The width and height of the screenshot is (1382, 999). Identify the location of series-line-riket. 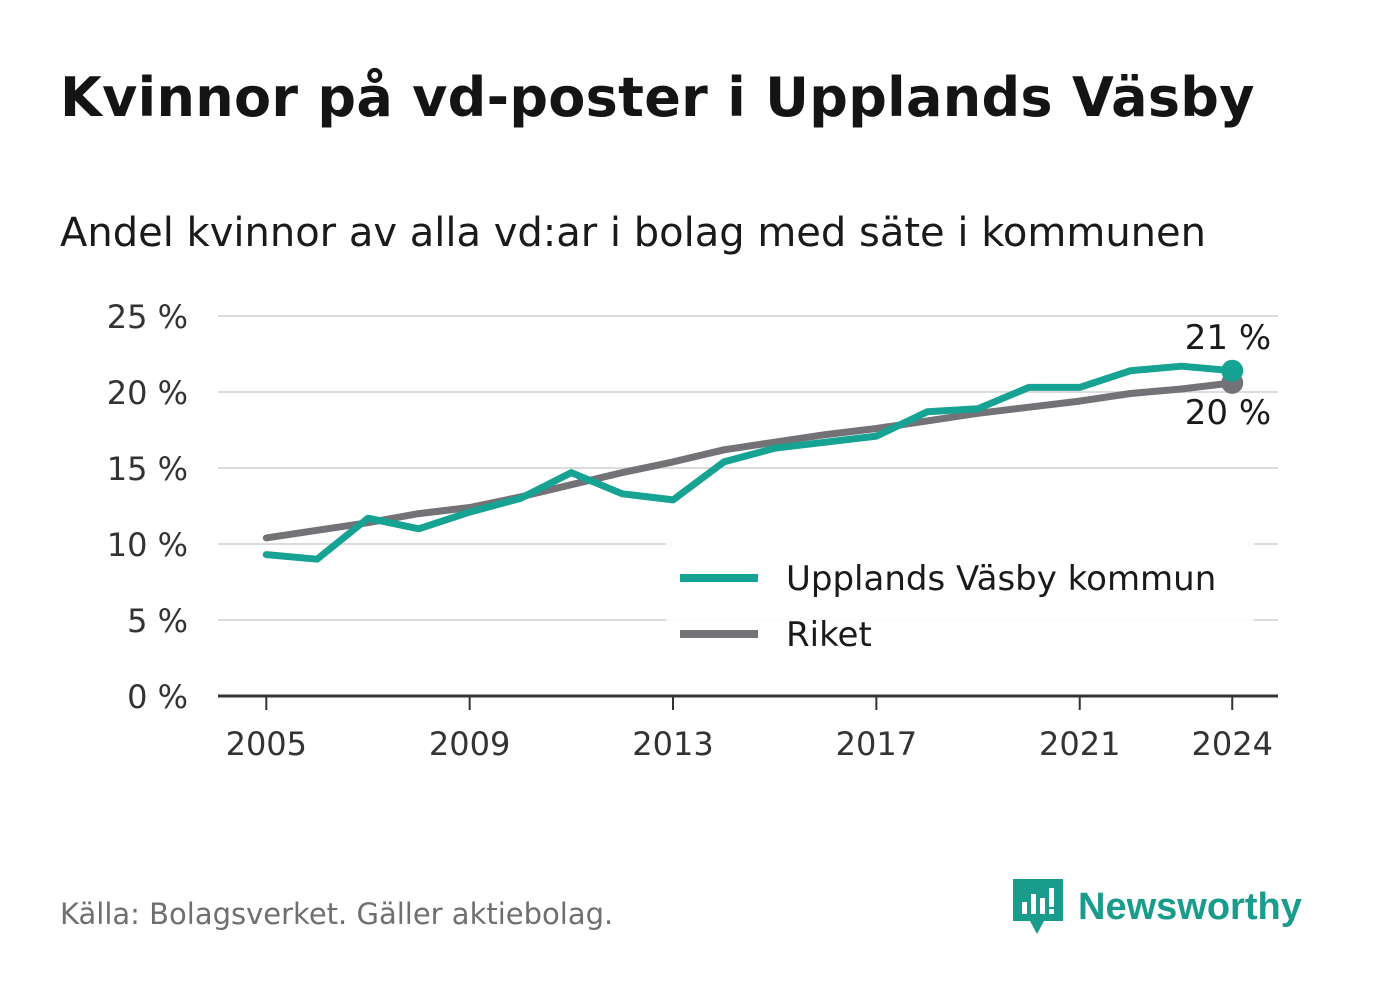
(749, 460).